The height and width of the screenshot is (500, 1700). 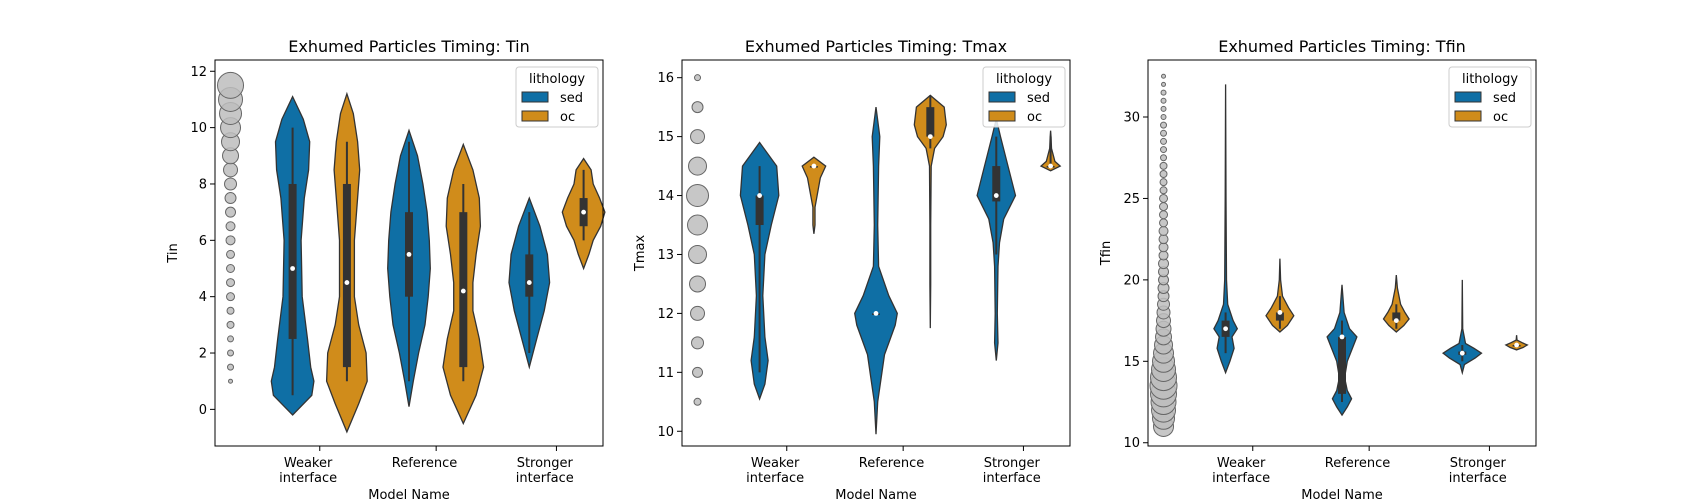 What do you see at coordinates (876, 46) in the screenshot?
I see `chart-title: Exhumed Particles Timing: Tmax` at bounding box center [876, 46].